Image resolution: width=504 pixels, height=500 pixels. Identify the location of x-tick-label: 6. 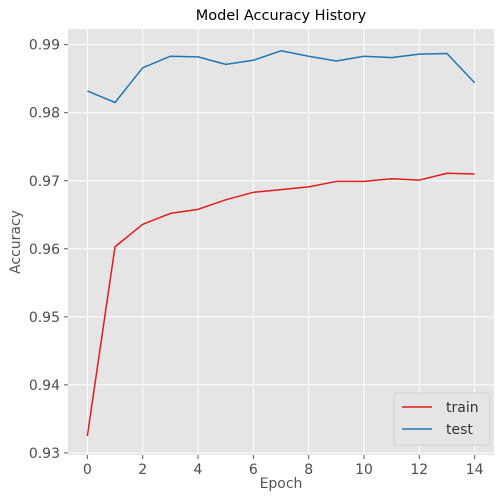
(253, 470).